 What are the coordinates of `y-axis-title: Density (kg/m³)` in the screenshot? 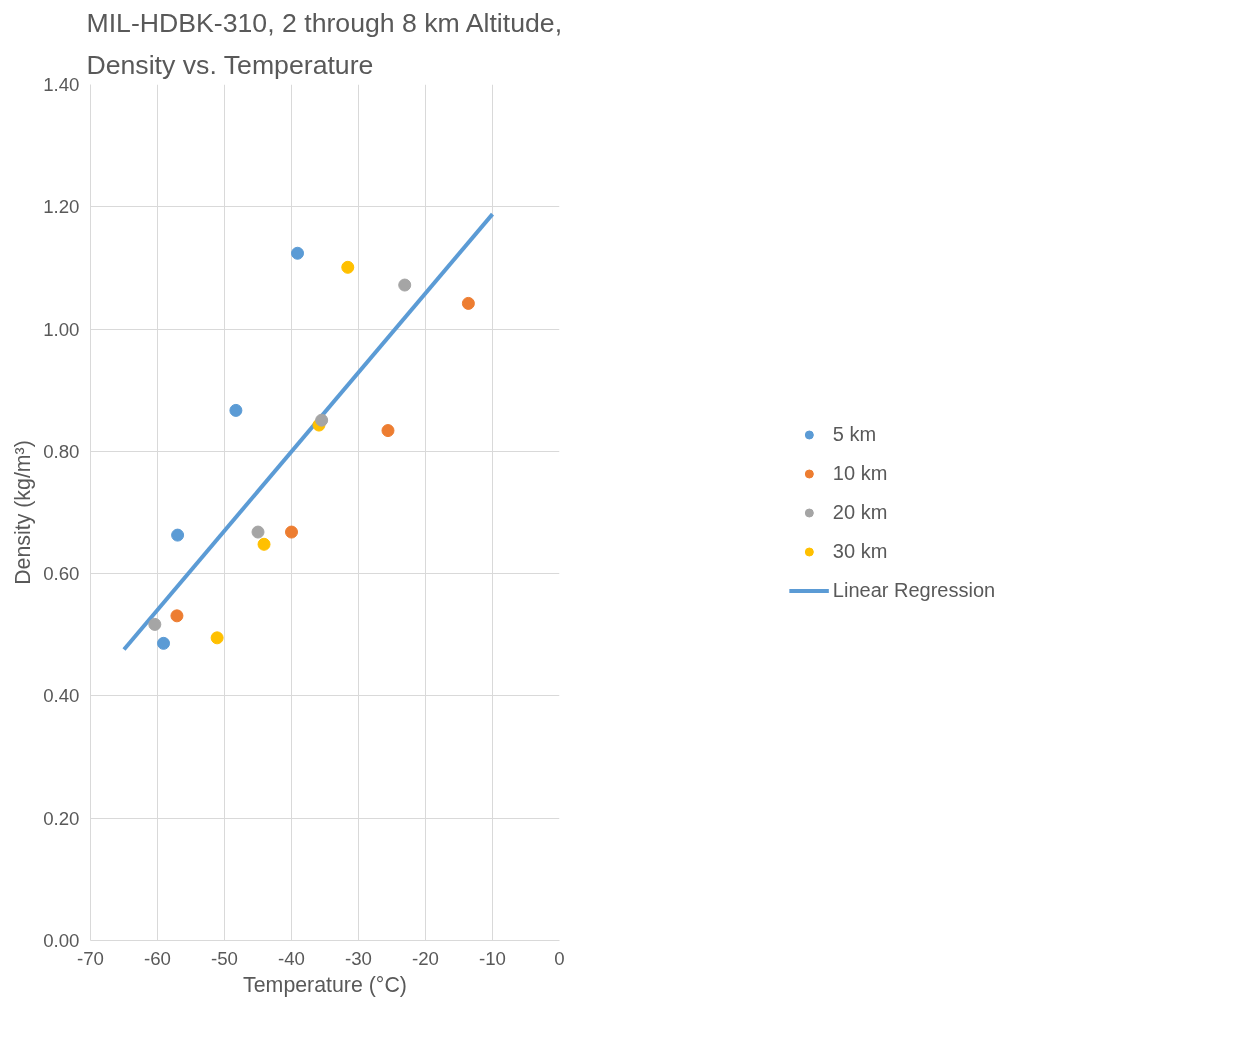 It's located at (23, 512).